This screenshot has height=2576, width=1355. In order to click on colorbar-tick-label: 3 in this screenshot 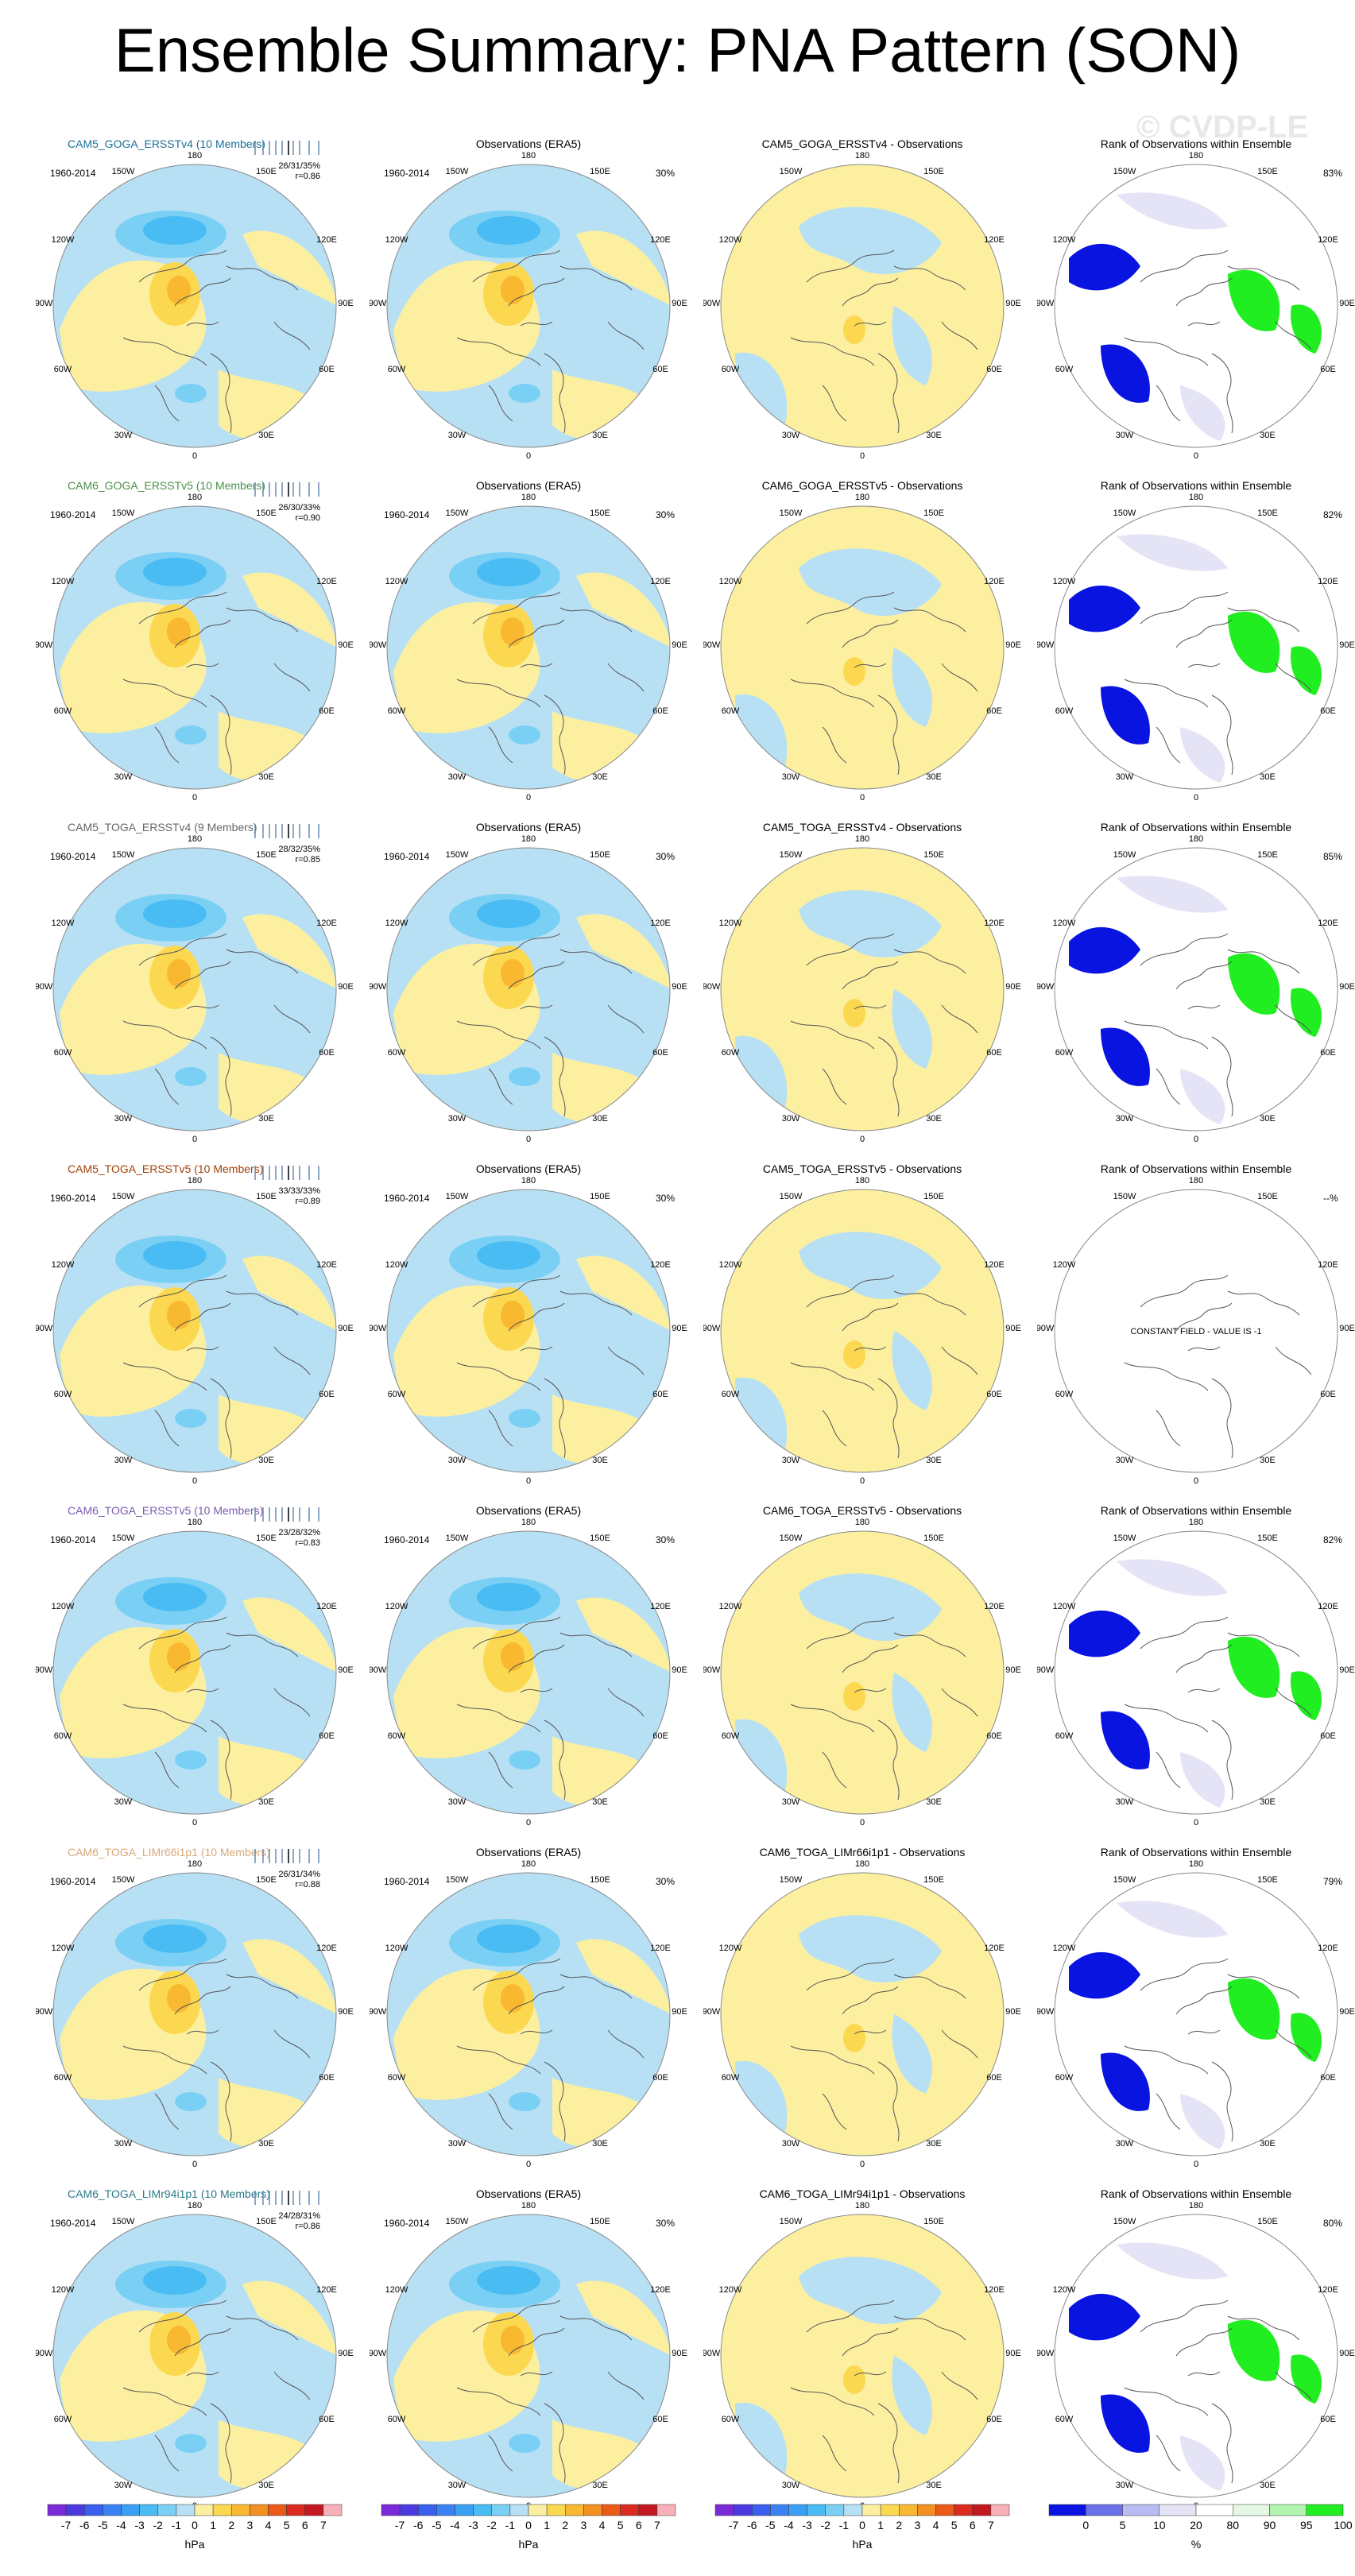, I will do `click(917, 2525)`.